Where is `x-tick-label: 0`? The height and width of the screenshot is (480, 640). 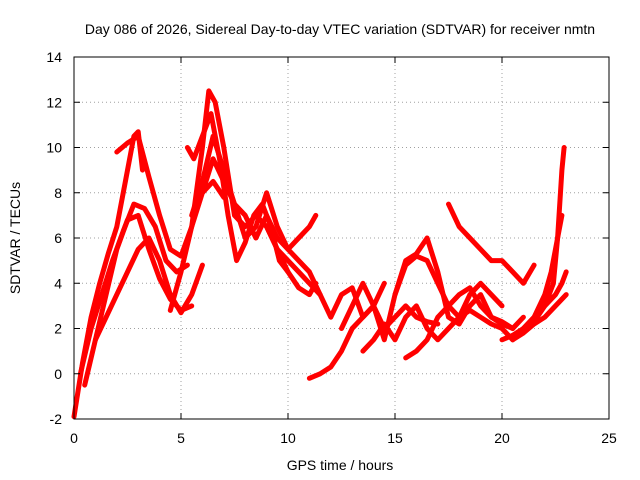 x-tick-label: 0 is located at coordinates (74, 438).